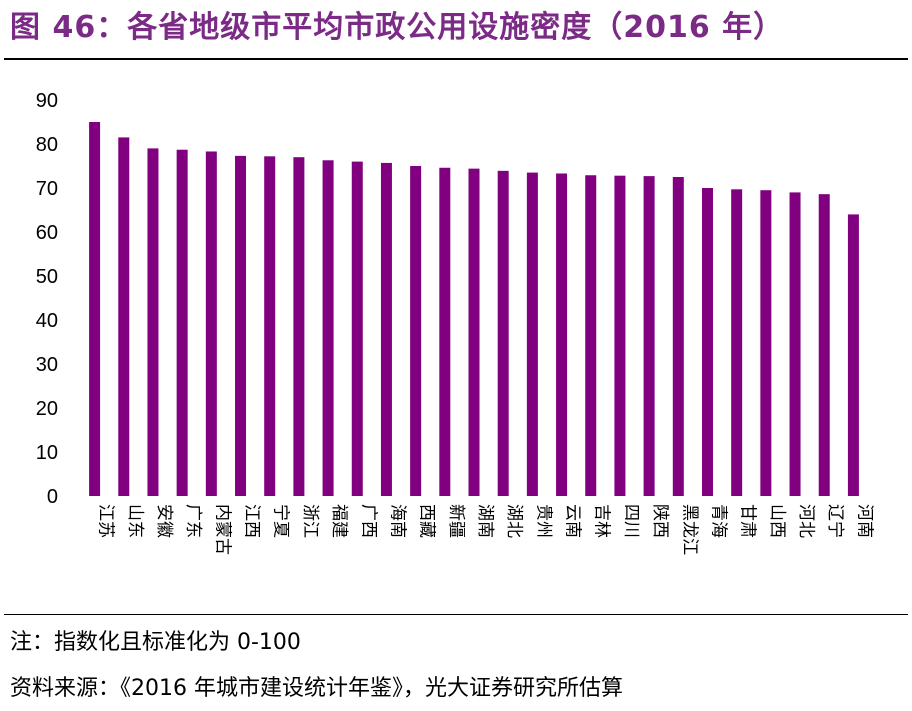 The image size is (912, 711). What do you see at coordinates (543, 521) in the screenshot?
I see `x-category-label: 贵州` at bounding box center [543, 521].